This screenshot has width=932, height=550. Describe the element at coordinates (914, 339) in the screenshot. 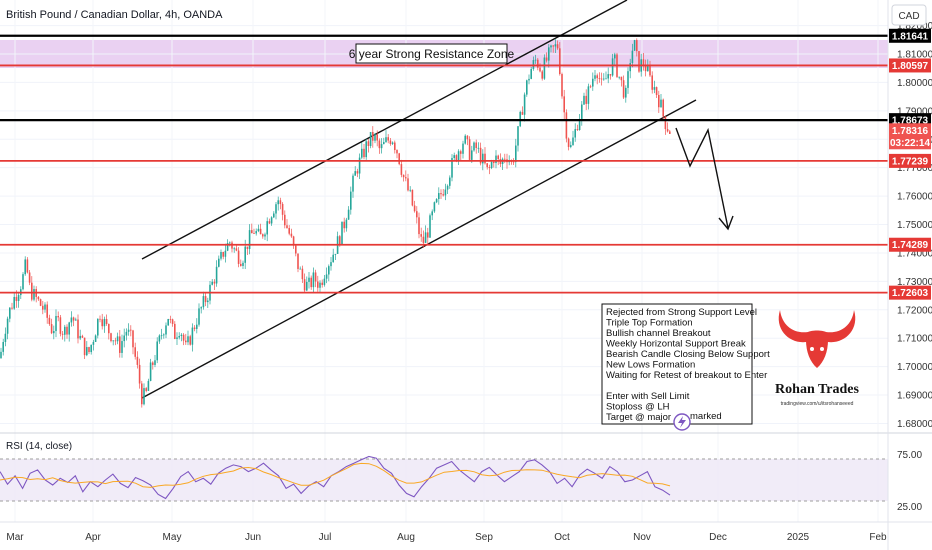

I see `price-tick-label: 1.71000` at that location.